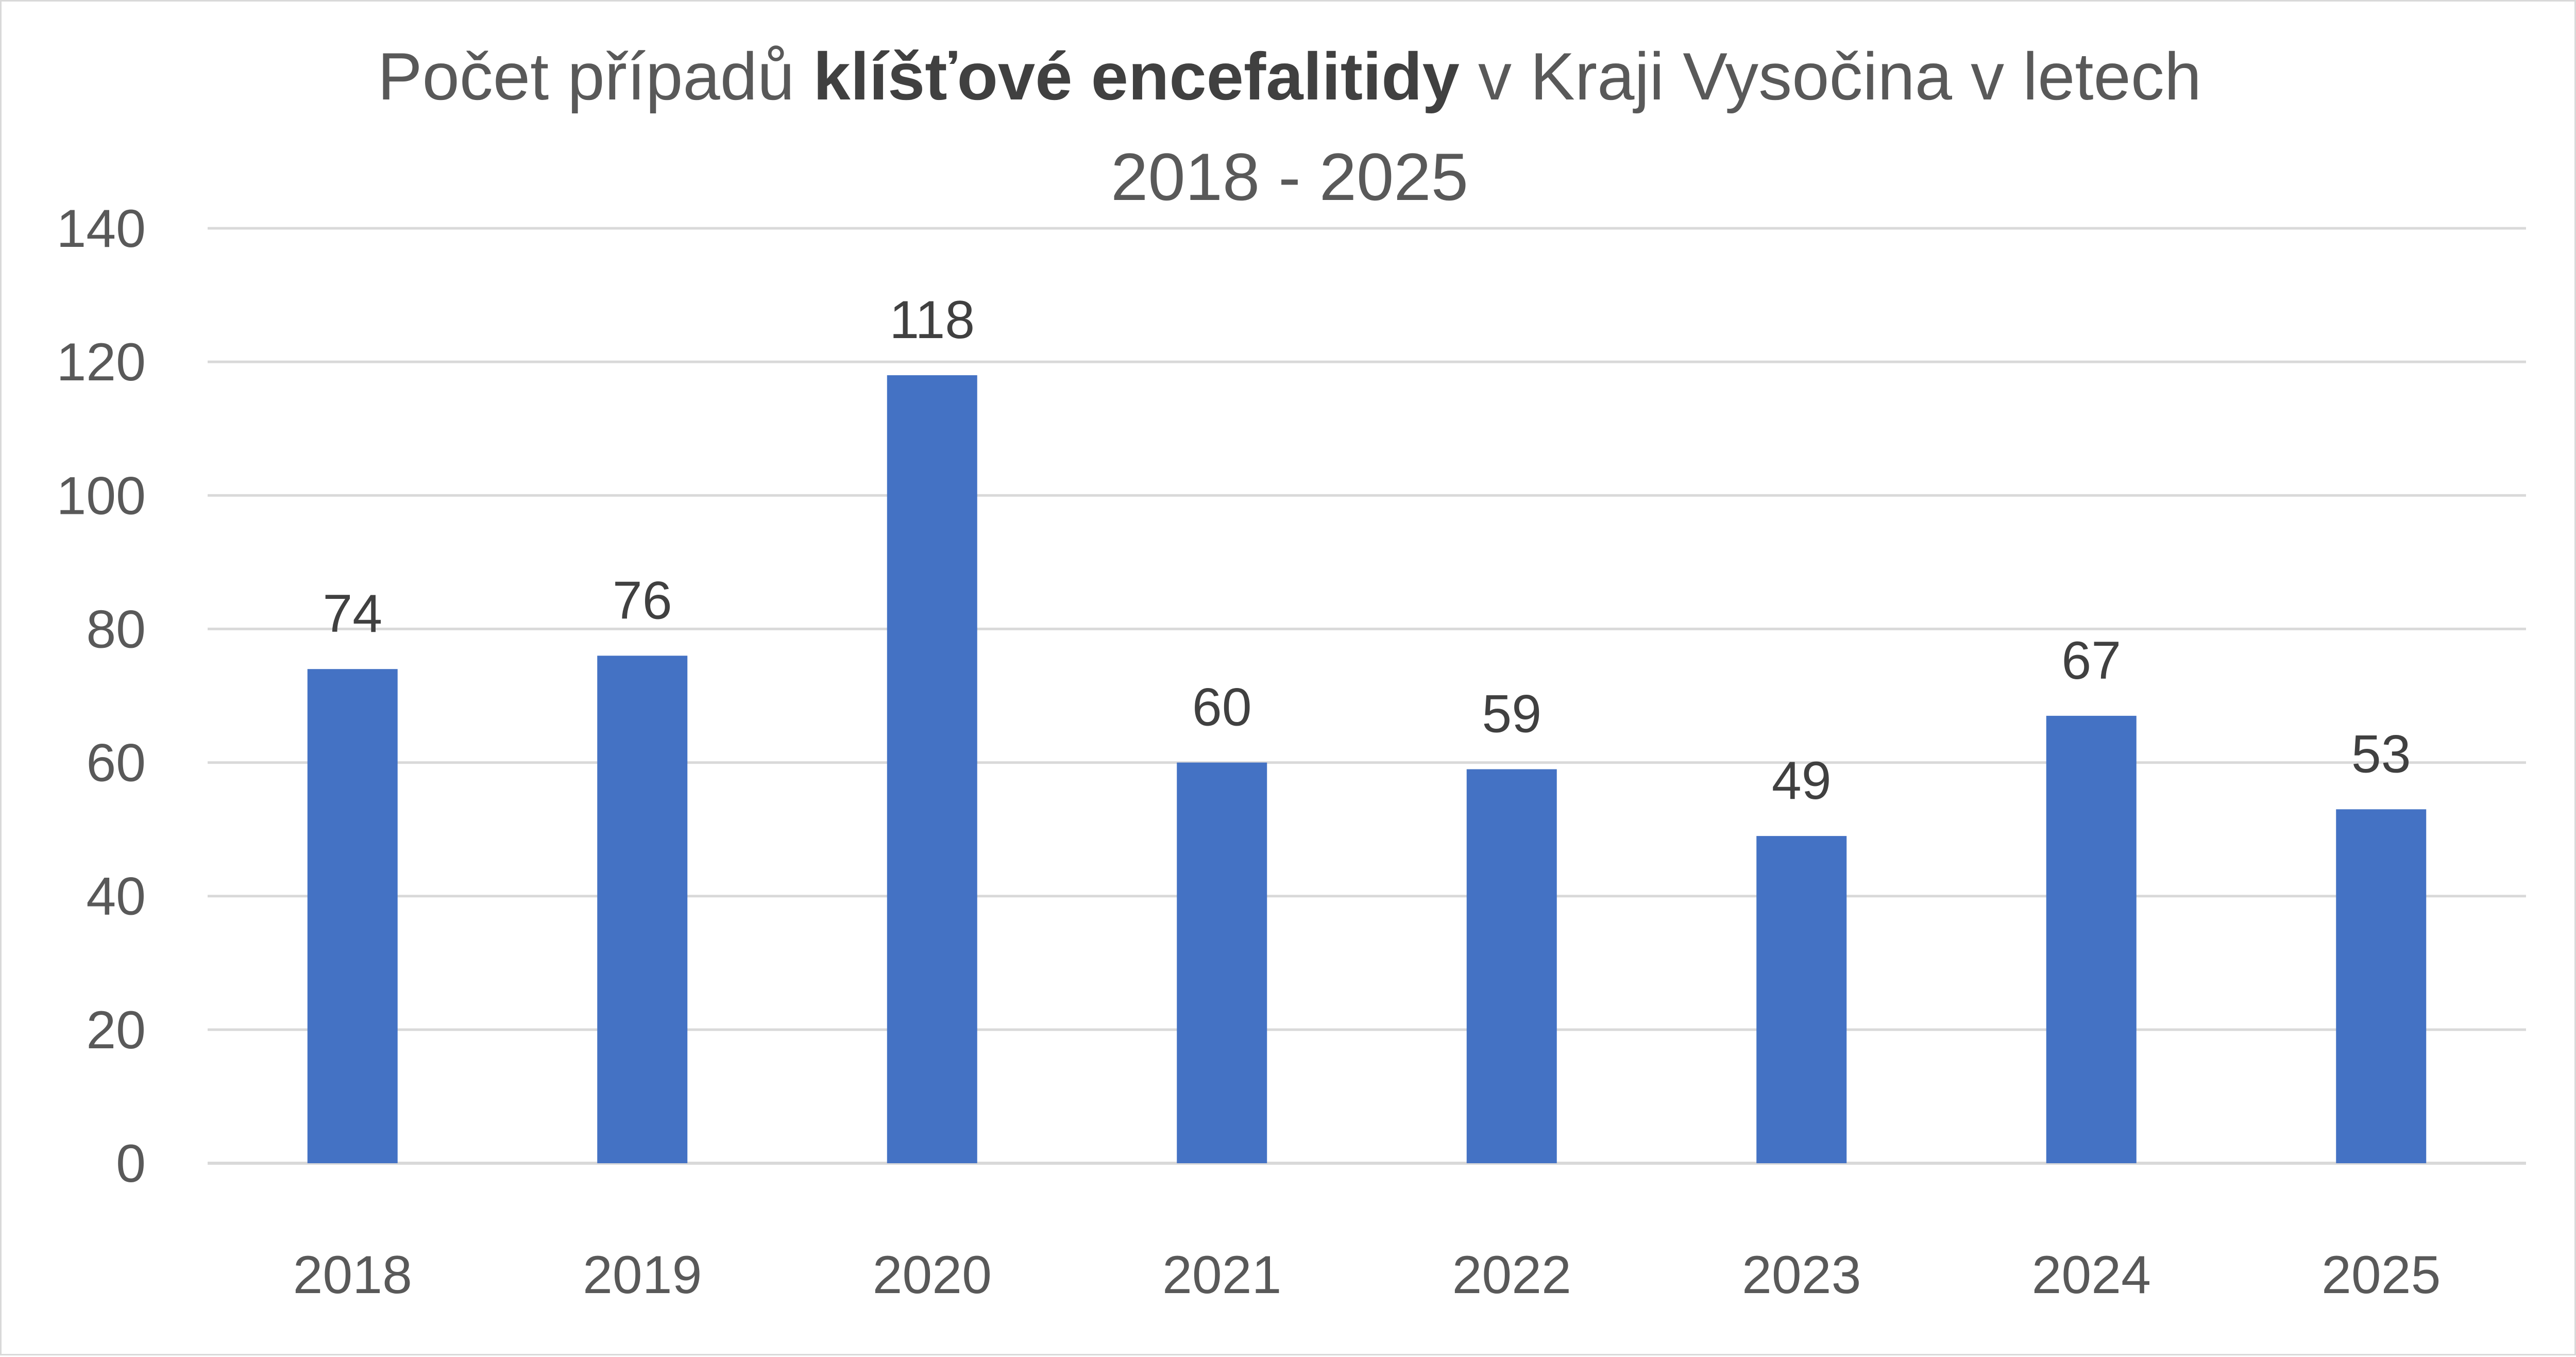  Describe the element at coordinates (116, 1030) in the screenshot. I see `y-tick-label: 20` at that location.